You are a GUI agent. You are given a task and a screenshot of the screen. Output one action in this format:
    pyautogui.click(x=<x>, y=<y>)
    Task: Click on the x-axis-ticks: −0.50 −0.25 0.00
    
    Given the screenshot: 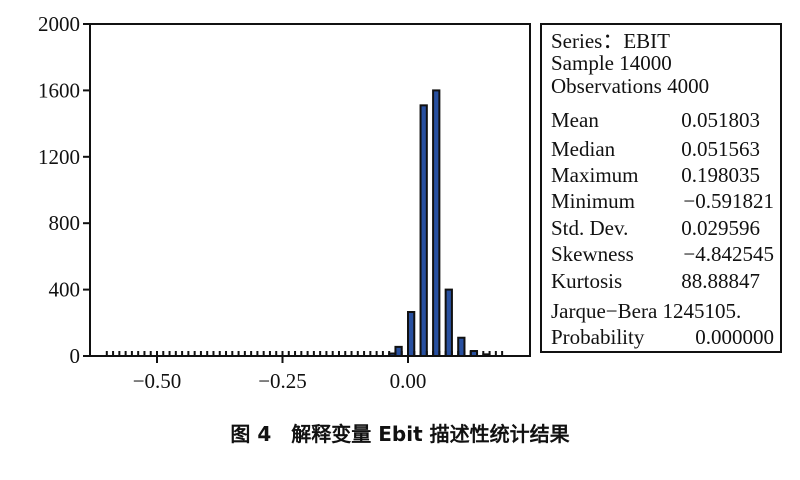 What is the action you would take?
    pyautogui.click(x=280, y=374)
    